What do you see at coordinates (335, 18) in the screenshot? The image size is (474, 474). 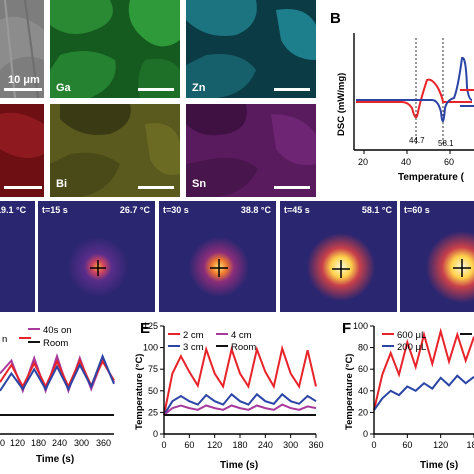 I see `panel-letter-b: B` at bounding box center [335, 18].